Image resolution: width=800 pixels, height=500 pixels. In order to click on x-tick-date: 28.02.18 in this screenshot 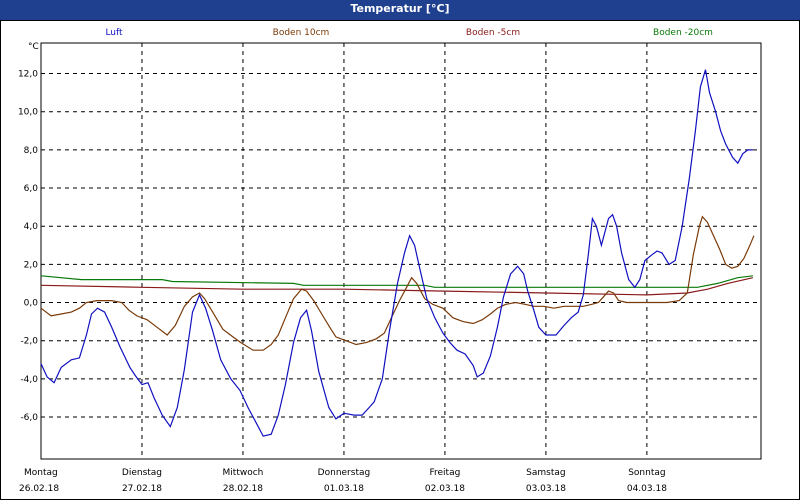, I will do `click(243, 489)`.